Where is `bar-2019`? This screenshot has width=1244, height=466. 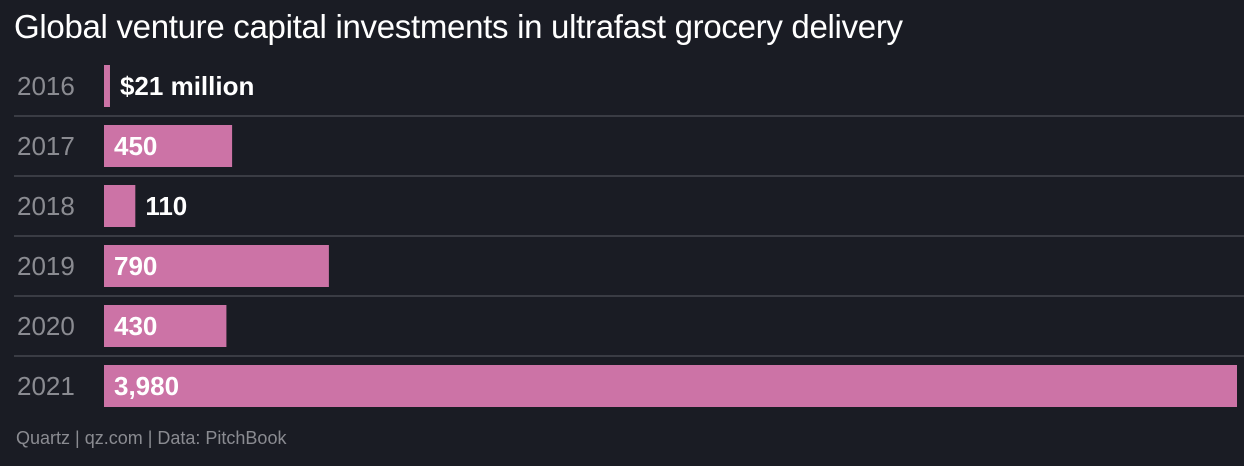 bar-2019 is located at coordinates (216, 266).